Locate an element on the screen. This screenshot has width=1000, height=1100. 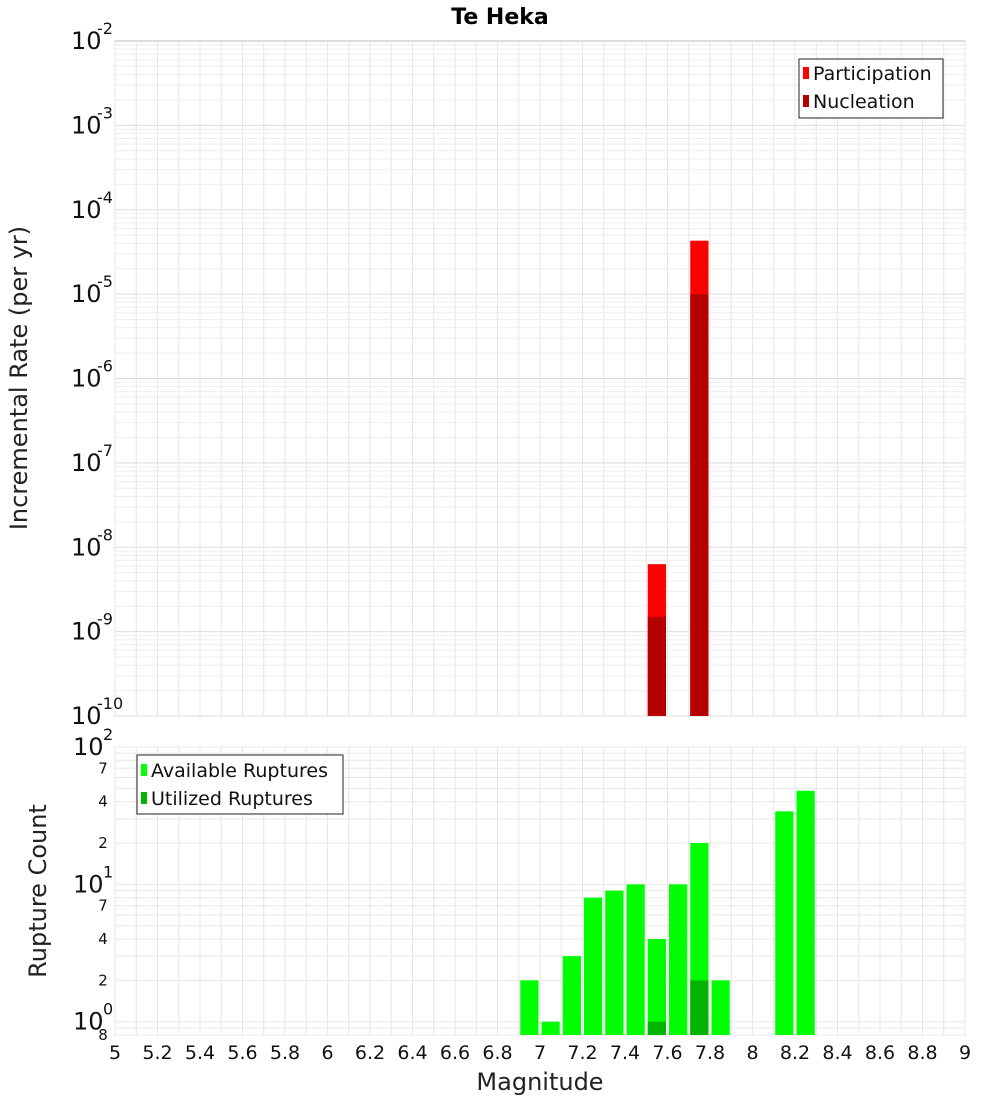
participation-legend-swatch is located at coordinates (806, 73).